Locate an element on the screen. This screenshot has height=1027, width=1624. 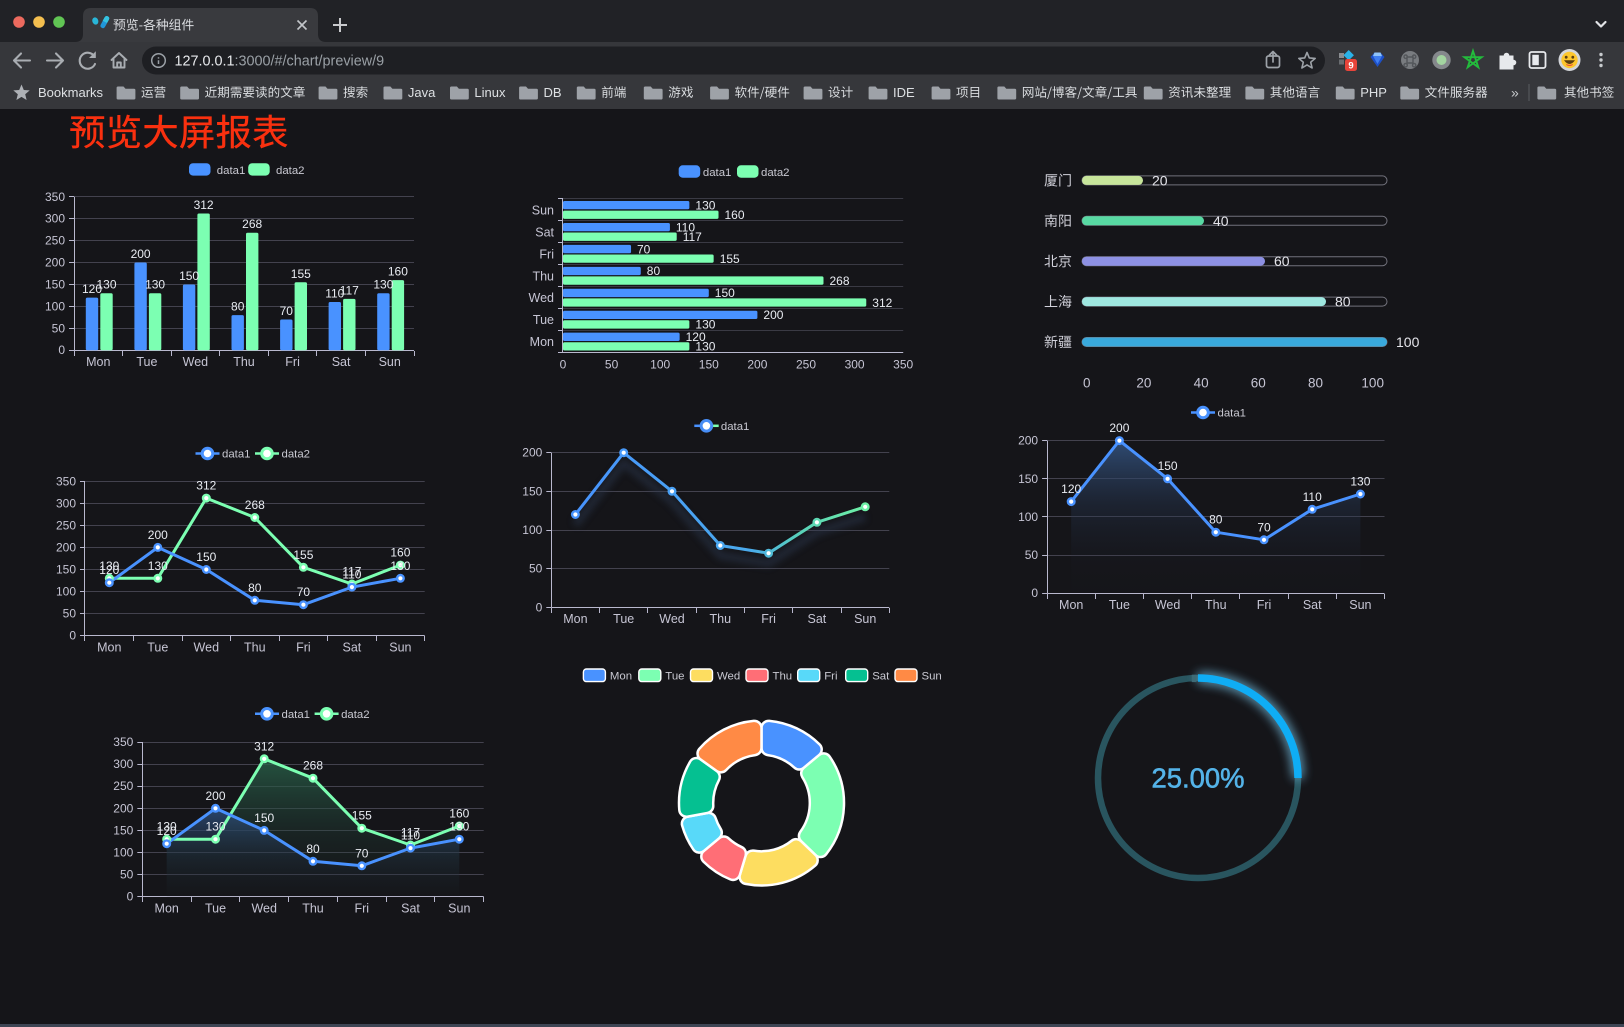
svg-text: data2 is located at coordinates (290, 171).